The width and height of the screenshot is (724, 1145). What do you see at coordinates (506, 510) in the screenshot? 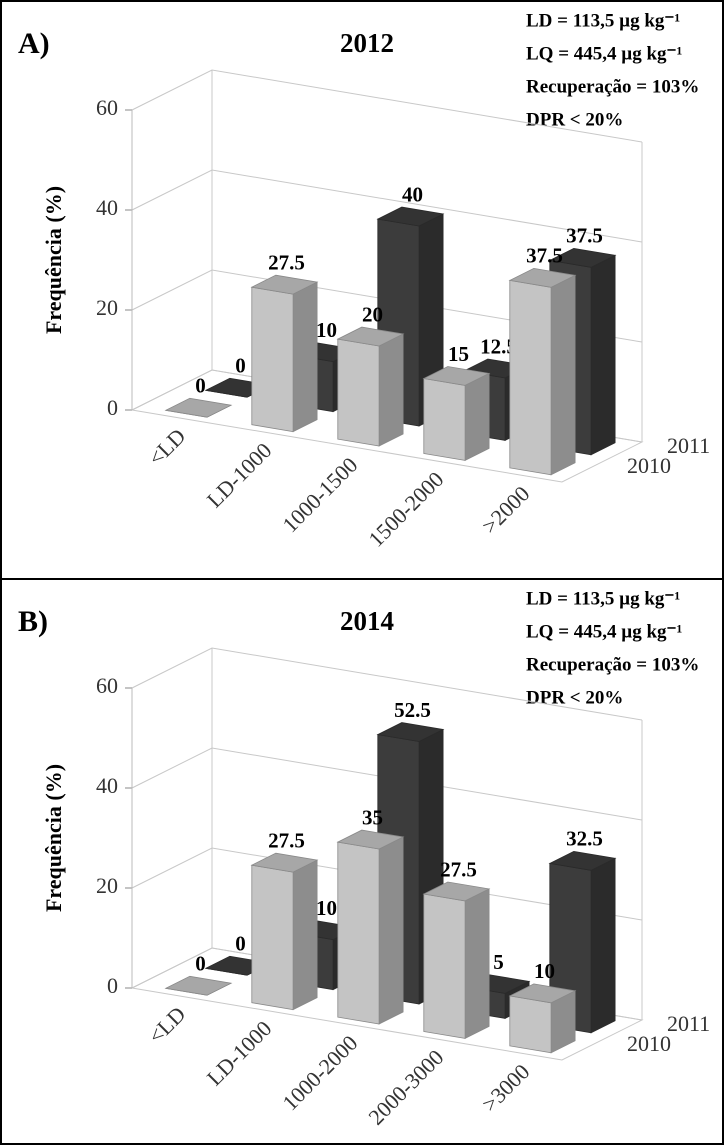
I see `x-tick-label: >2000` at bounding box center [506, 510].